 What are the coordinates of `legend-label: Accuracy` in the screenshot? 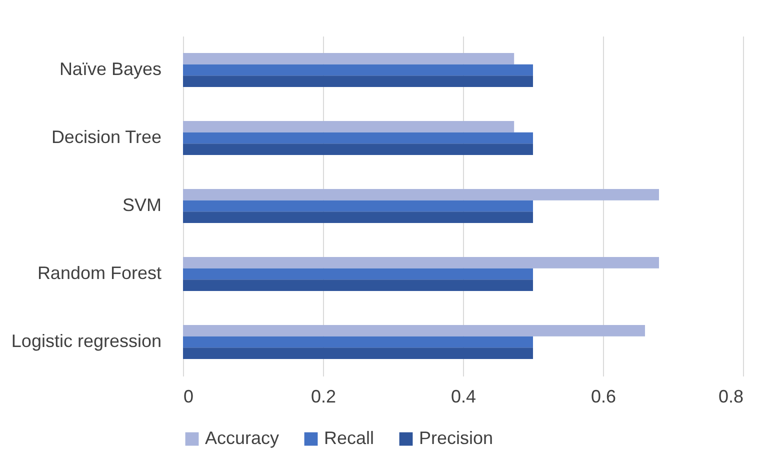 It's located at (242, 438).